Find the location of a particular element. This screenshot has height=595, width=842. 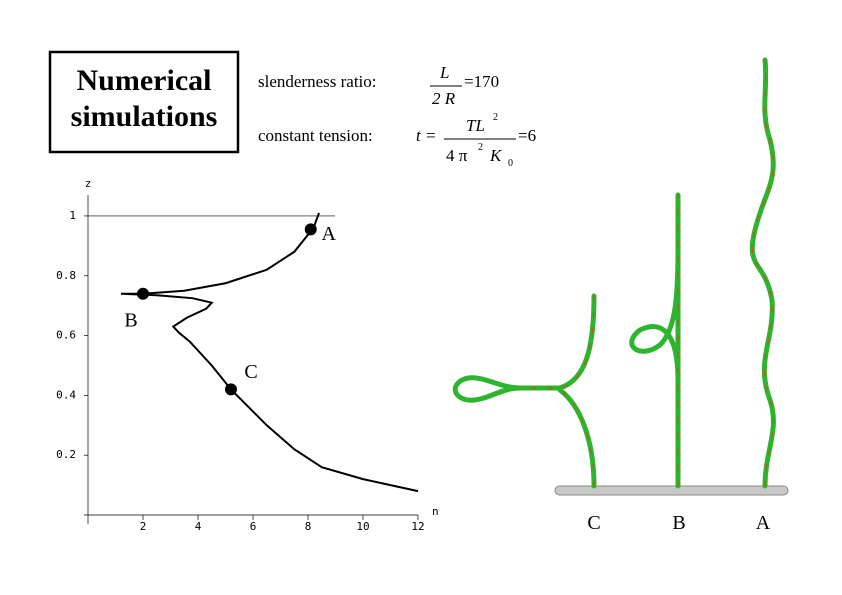

formula: =6 is located at coordinates (527, 135).